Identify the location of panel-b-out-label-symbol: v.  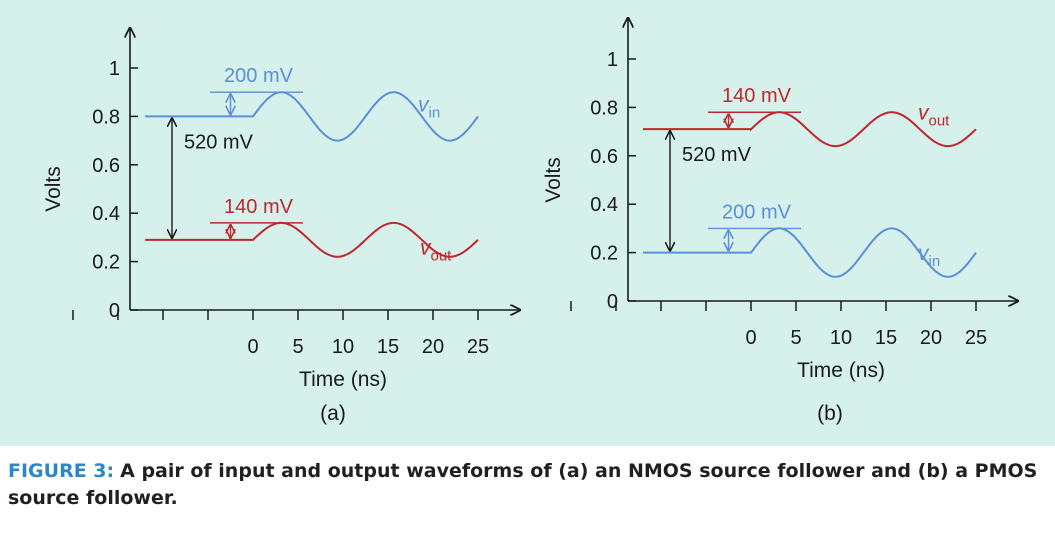
(924, 113).